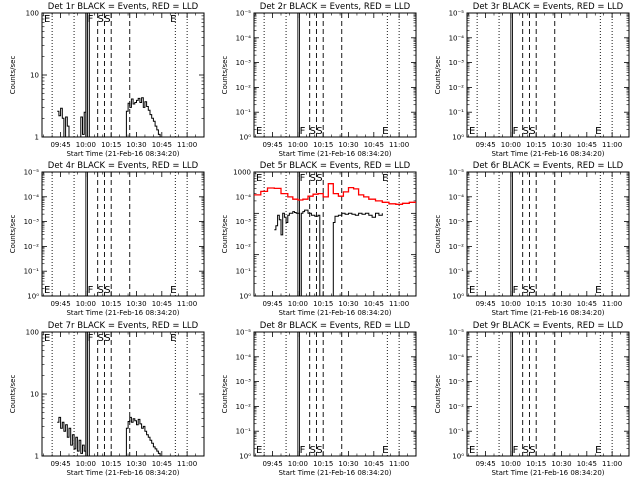  I want to click on y-tick-label: 1, so click(37, 138).